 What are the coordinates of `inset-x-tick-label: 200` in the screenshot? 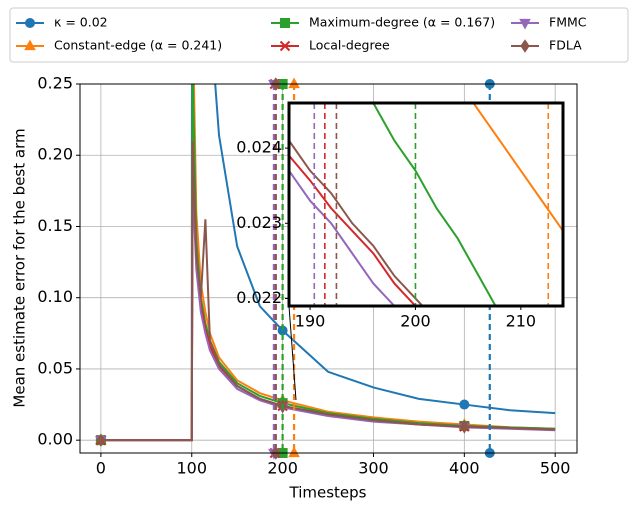 It's located at (415, 321).